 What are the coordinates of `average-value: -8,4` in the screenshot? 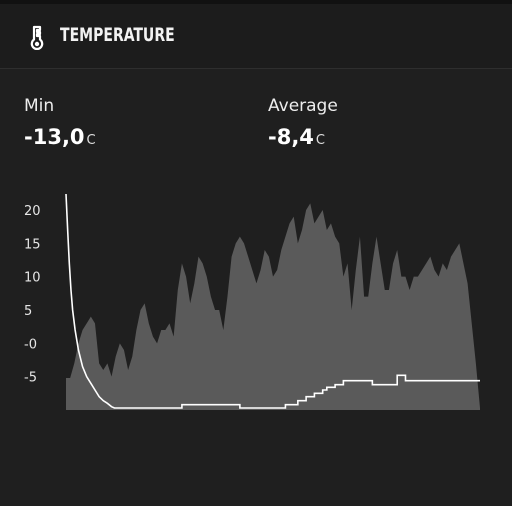 It's located at (291, 137).